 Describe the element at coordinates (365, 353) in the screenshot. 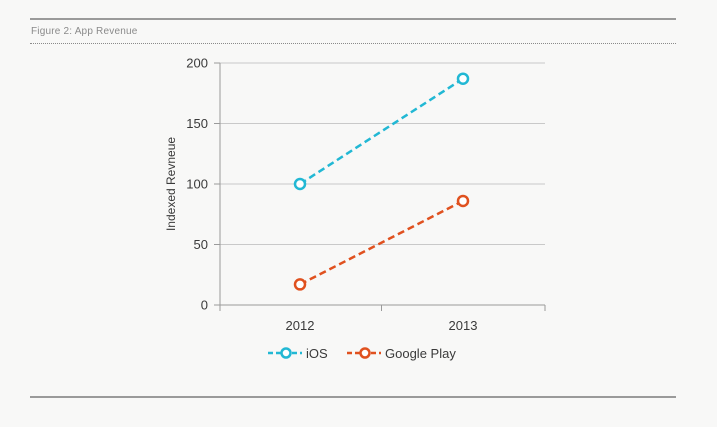

I see `legend-marker-google-play` at that location.